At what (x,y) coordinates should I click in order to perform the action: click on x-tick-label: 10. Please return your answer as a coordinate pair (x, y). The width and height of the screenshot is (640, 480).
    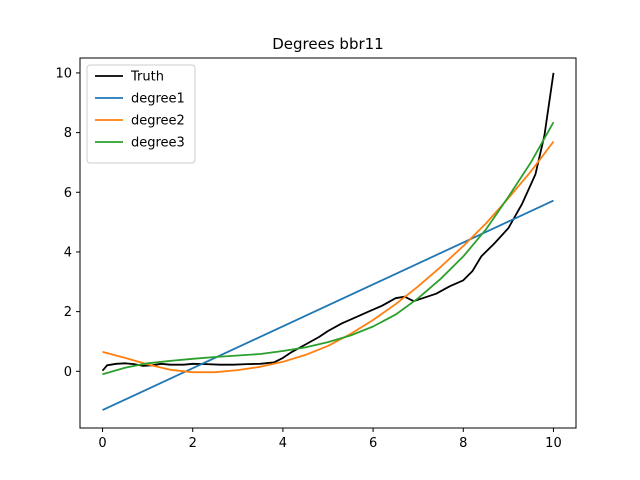
    Looking at the image, I should click on (553, 443).